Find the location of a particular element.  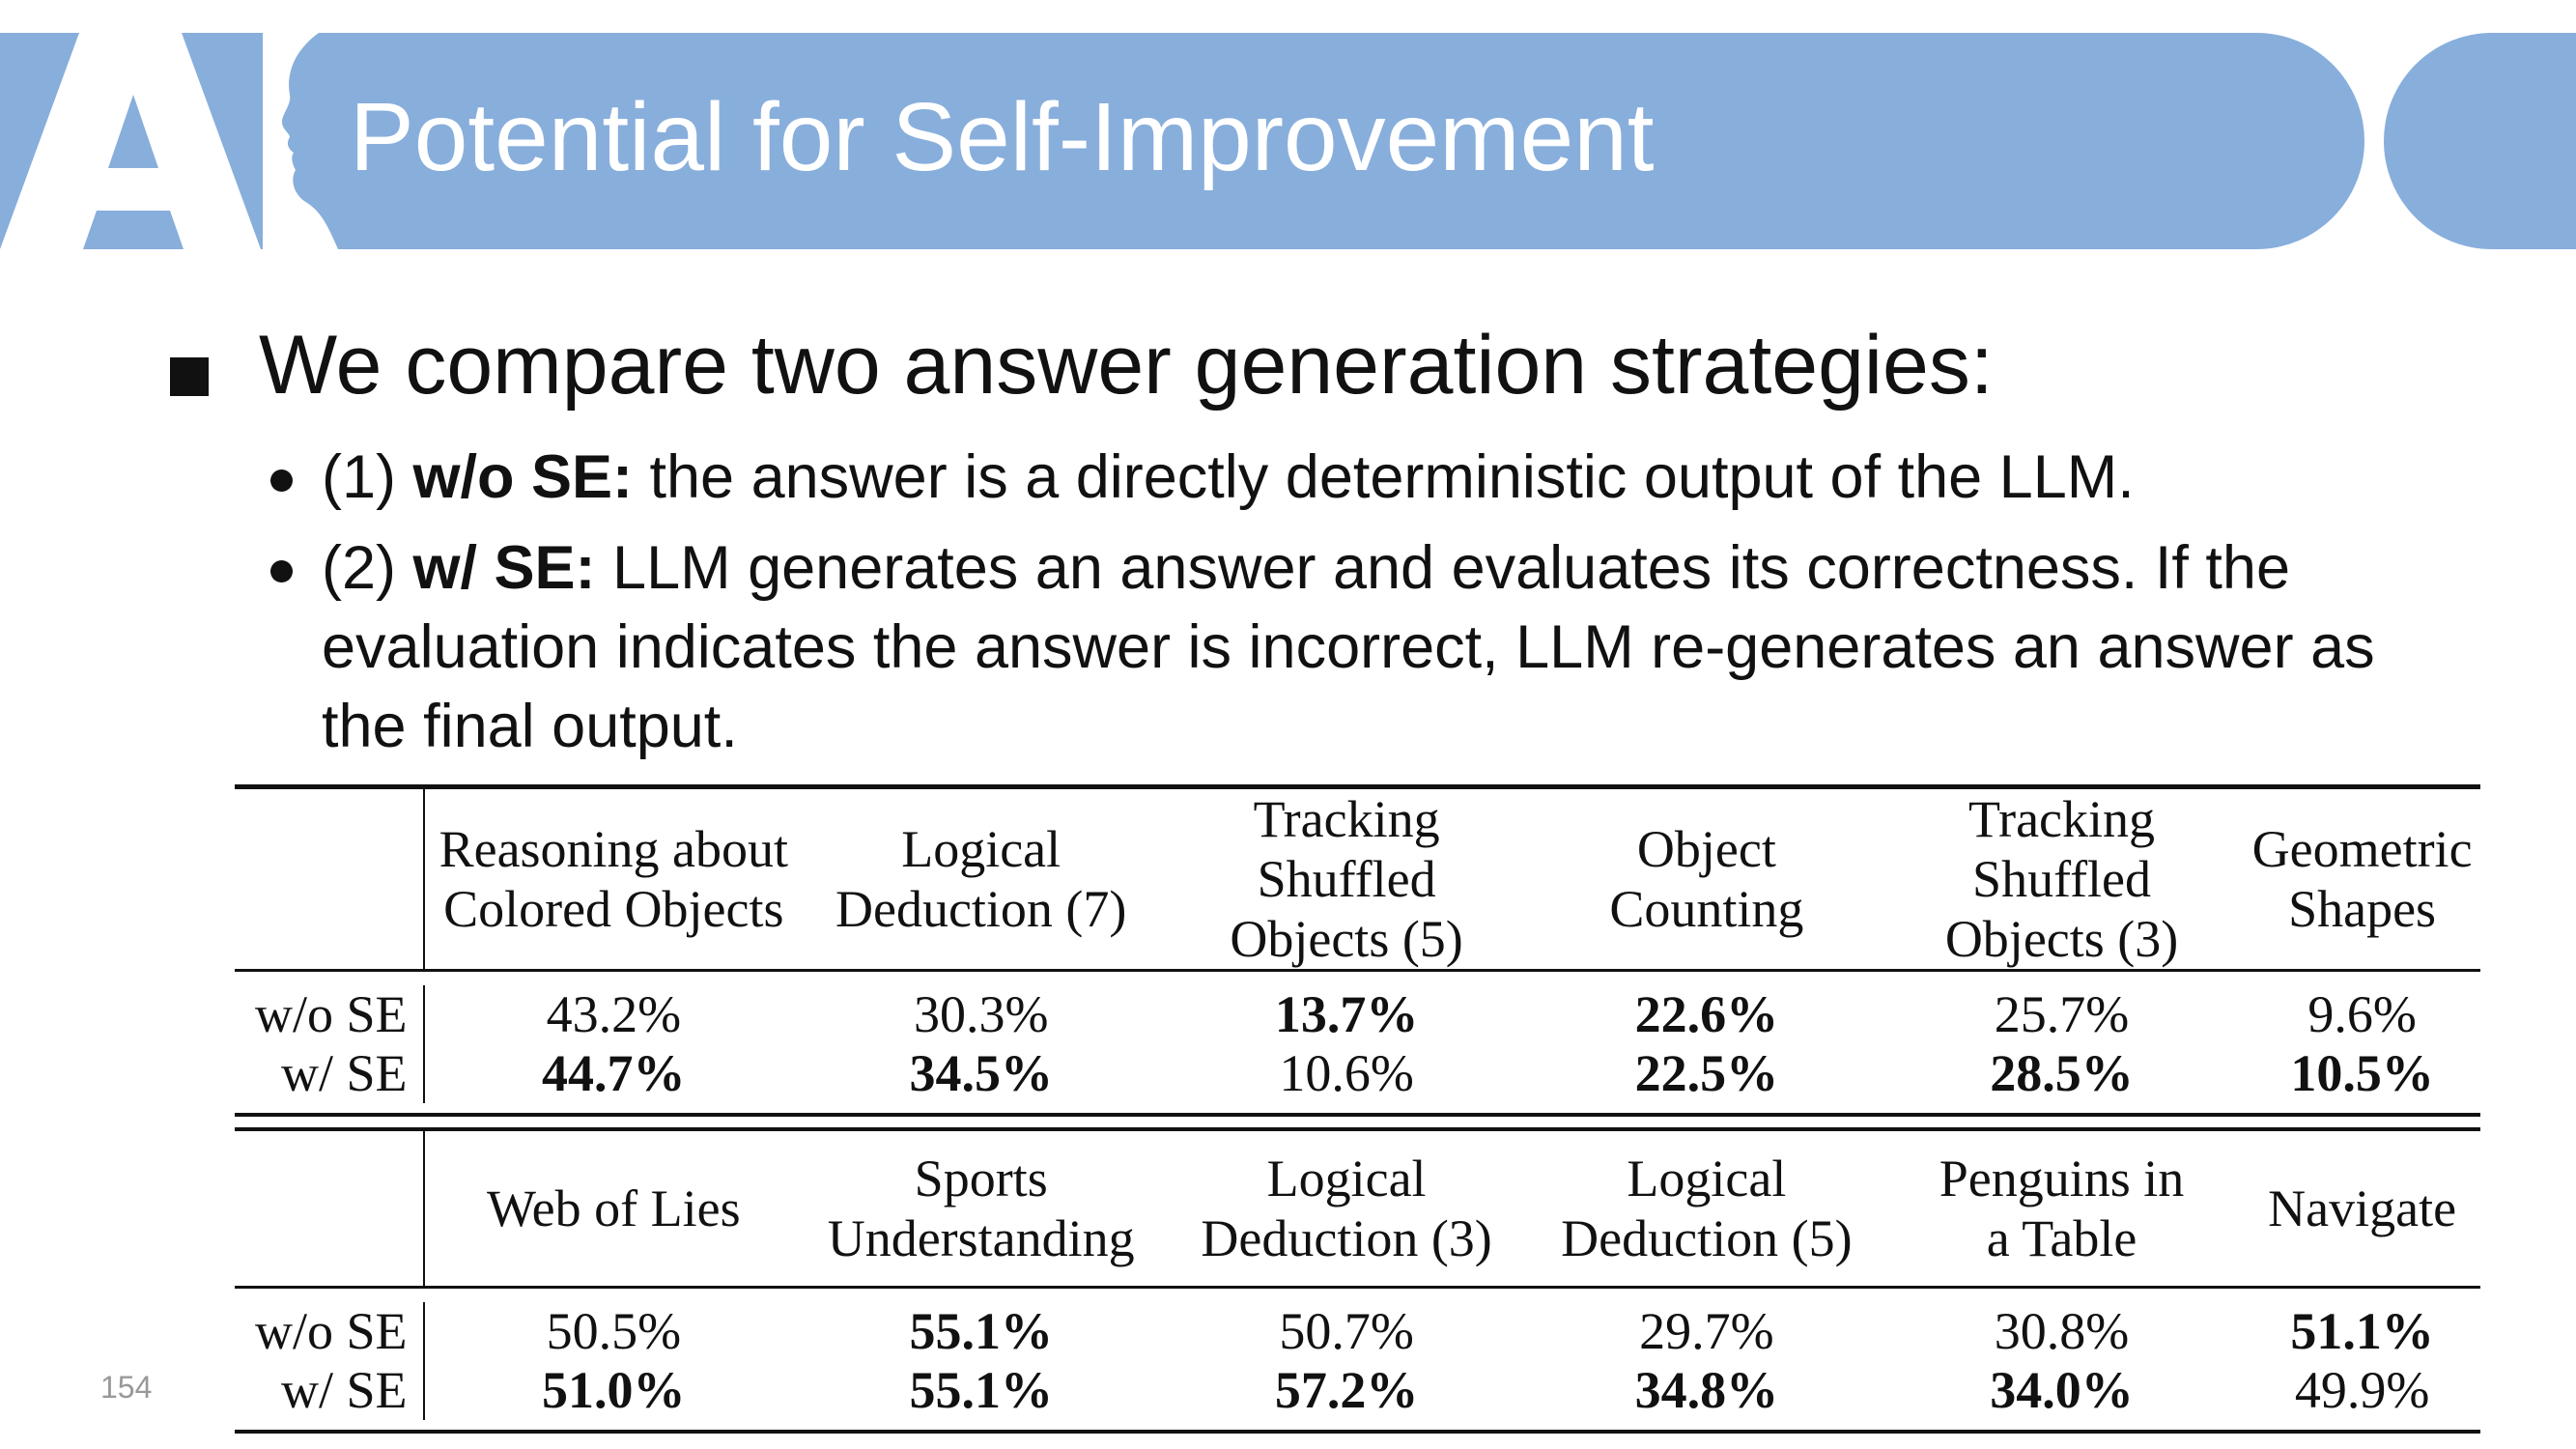

column-header: Logical Deduction (3) is located at coordinates (1346, 1208).